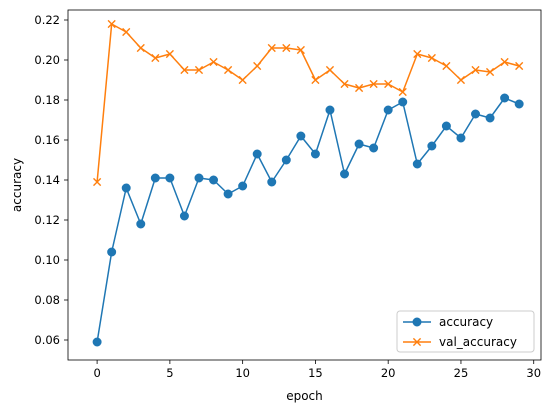  I want to click on x-tick-label: 25, so click(461, 373).